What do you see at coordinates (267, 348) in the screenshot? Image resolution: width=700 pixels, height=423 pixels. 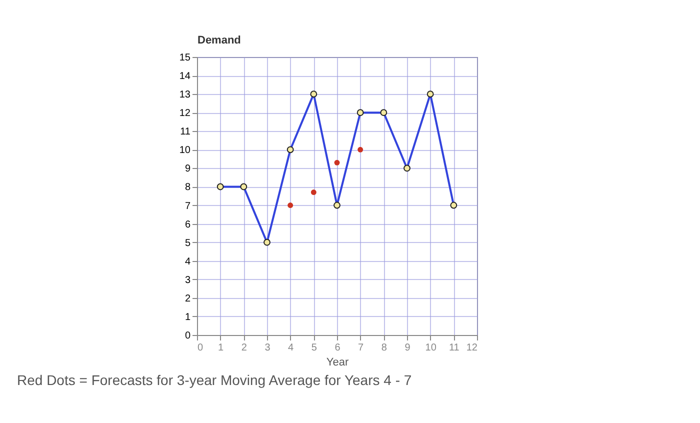 I see `x-tick-label: 3` at bounding box center [267, 348].